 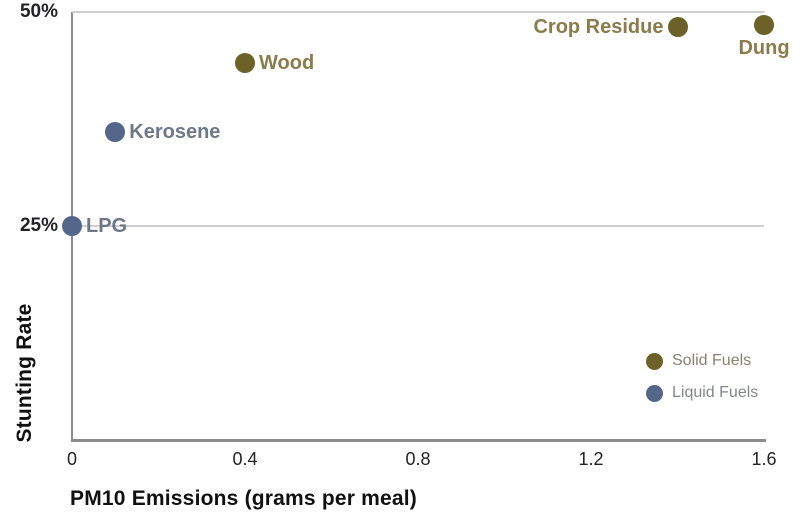 What do you see at coordinates (287, 63) in the screenshot?
I see `point-label-wood: Wood` at bounding box center [287, 63].